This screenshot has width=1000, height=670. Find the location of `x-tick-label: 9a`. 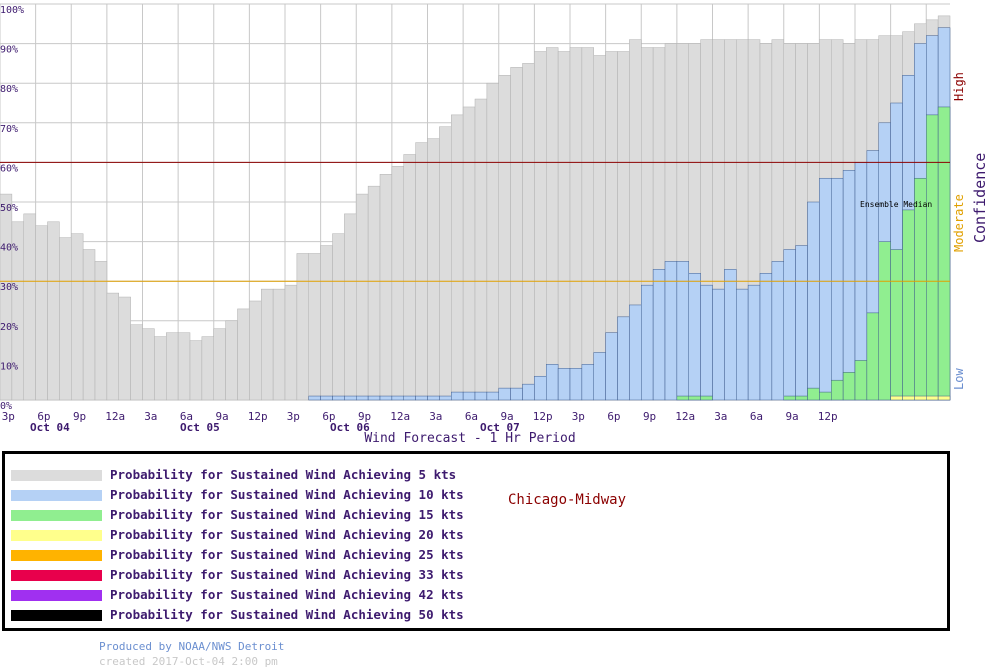

x-tick-label: 9a is located at coordinates (506, 416).